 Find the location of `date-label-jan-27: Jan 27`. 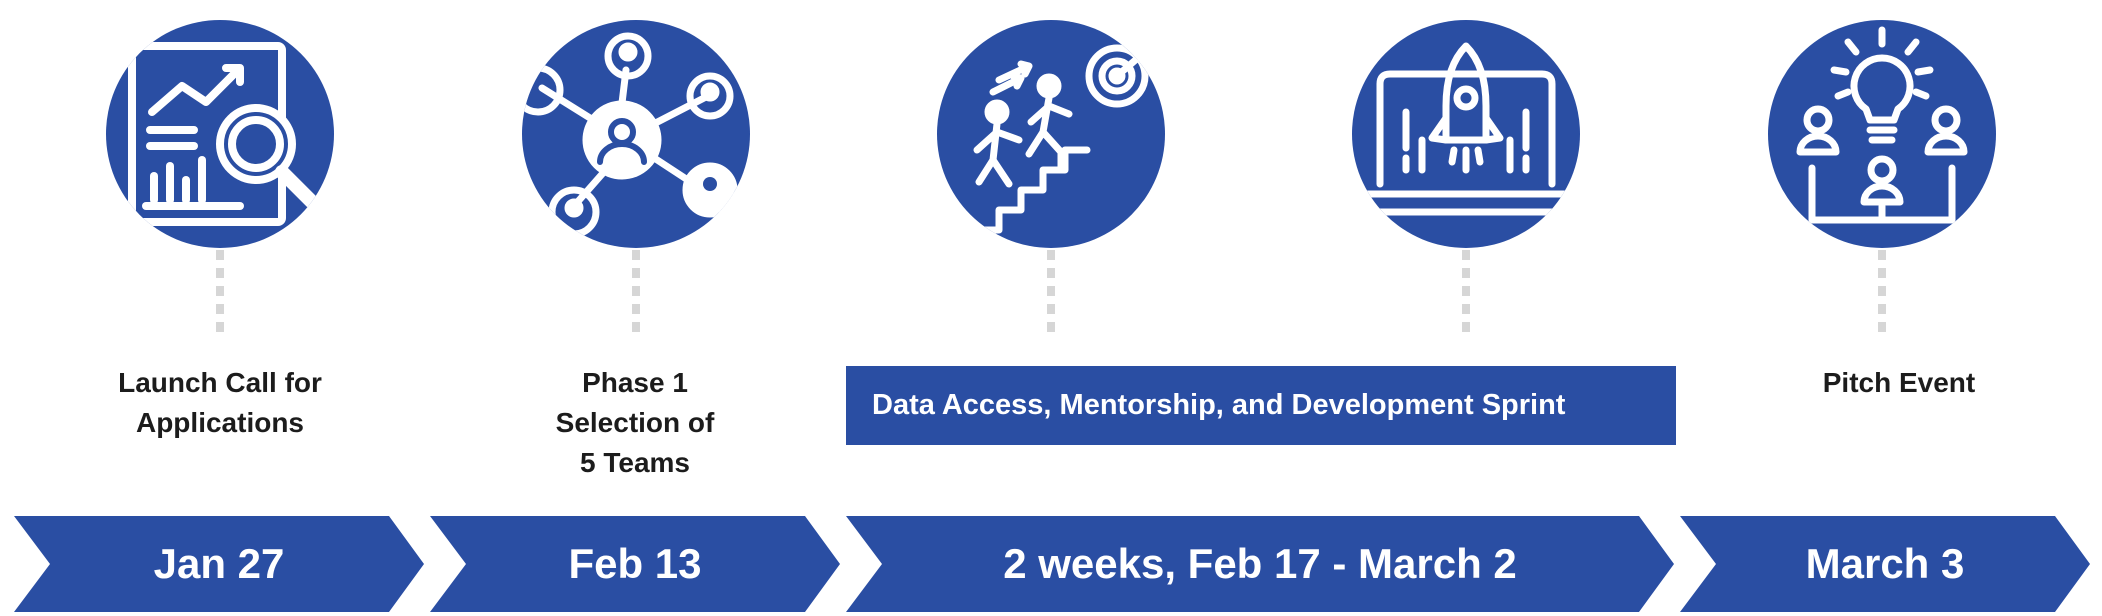

date-label-jan-27: Jan 27 is located at coordinates (219, 563).